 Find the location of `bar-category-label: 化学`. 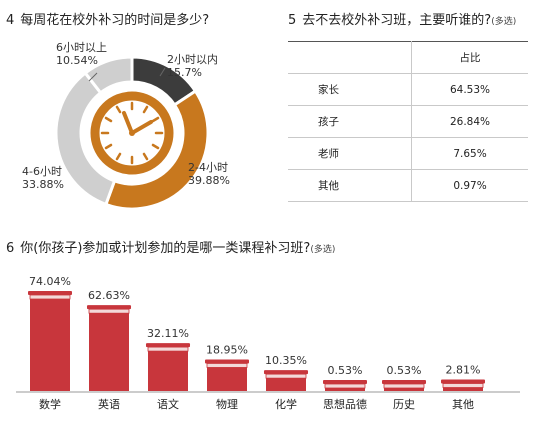

bar-category-label: 化学 is located at coordinates (286, 404).